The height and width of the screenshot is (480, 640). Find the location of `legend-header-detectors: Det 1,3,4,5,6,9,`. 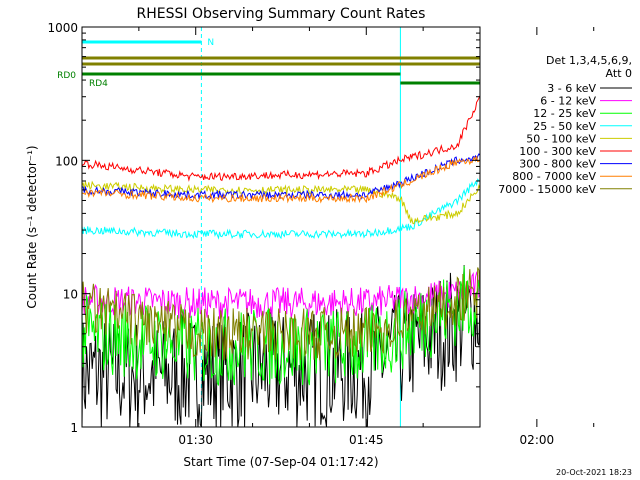

legend-header-detectors: Det 1,3,4,5,6,9, is located at coordinates (589, 60).